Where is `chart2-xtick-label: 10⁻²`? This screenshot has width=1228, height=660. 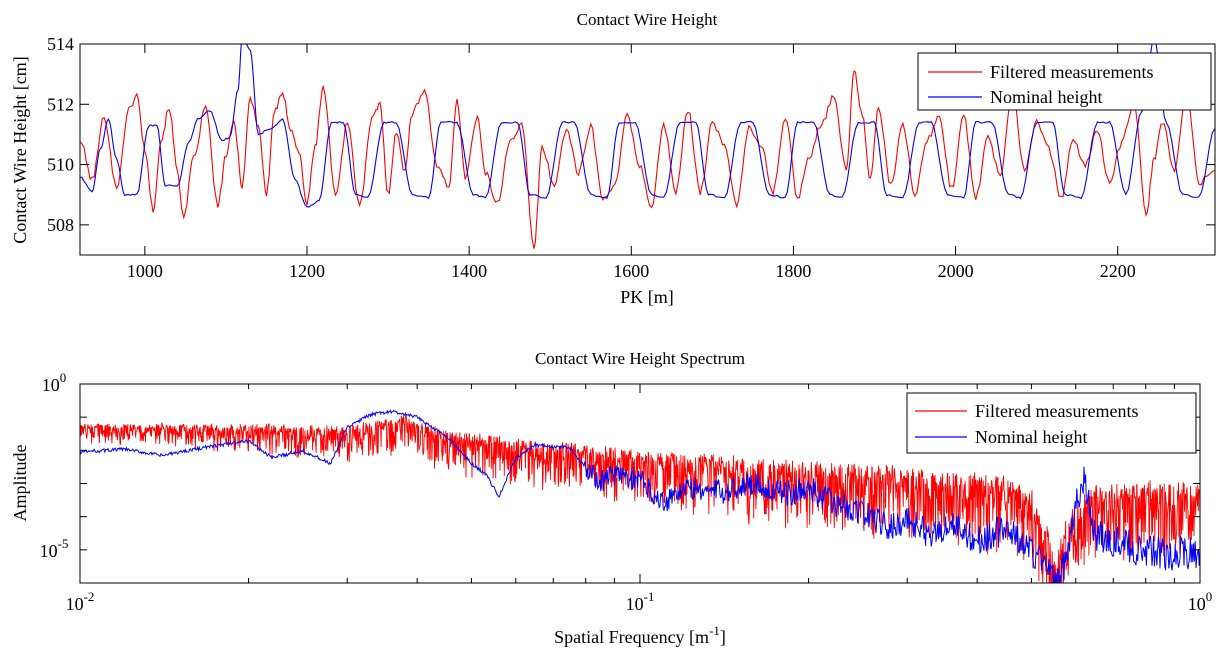
chart2-xtick-label: 10⁻² is located at coordinates (80, 601).